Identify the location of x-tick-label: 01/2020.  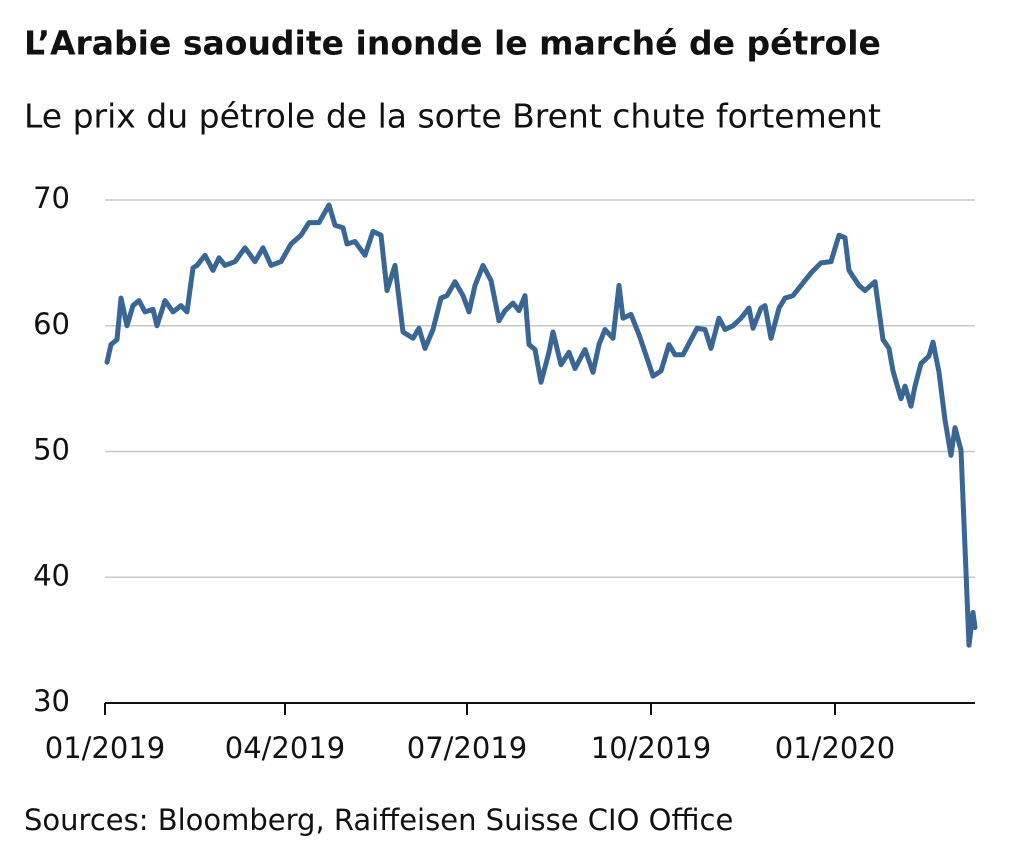
(835, 748).